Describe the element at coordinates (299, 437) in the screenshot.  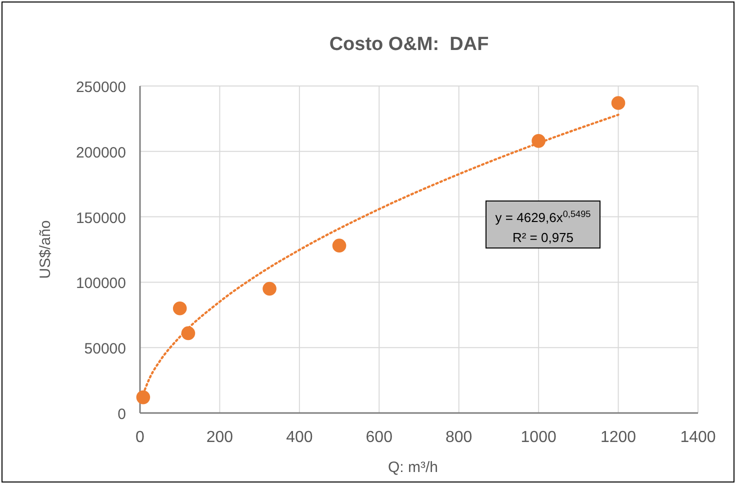
I see `x-tick-label: 400` at that location.